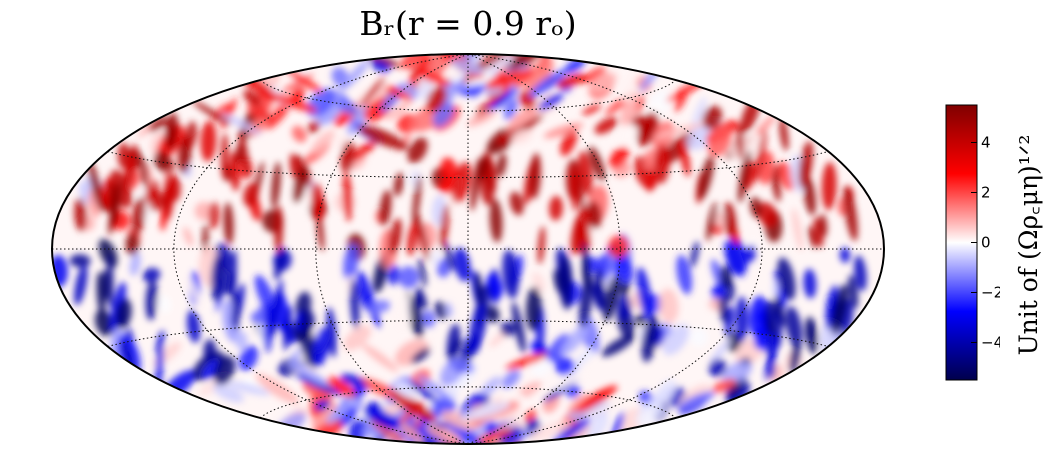  Describe the element at coordinates (986, 243) in the screenshot. I see `colorbar-tick-label: 0` at that location.